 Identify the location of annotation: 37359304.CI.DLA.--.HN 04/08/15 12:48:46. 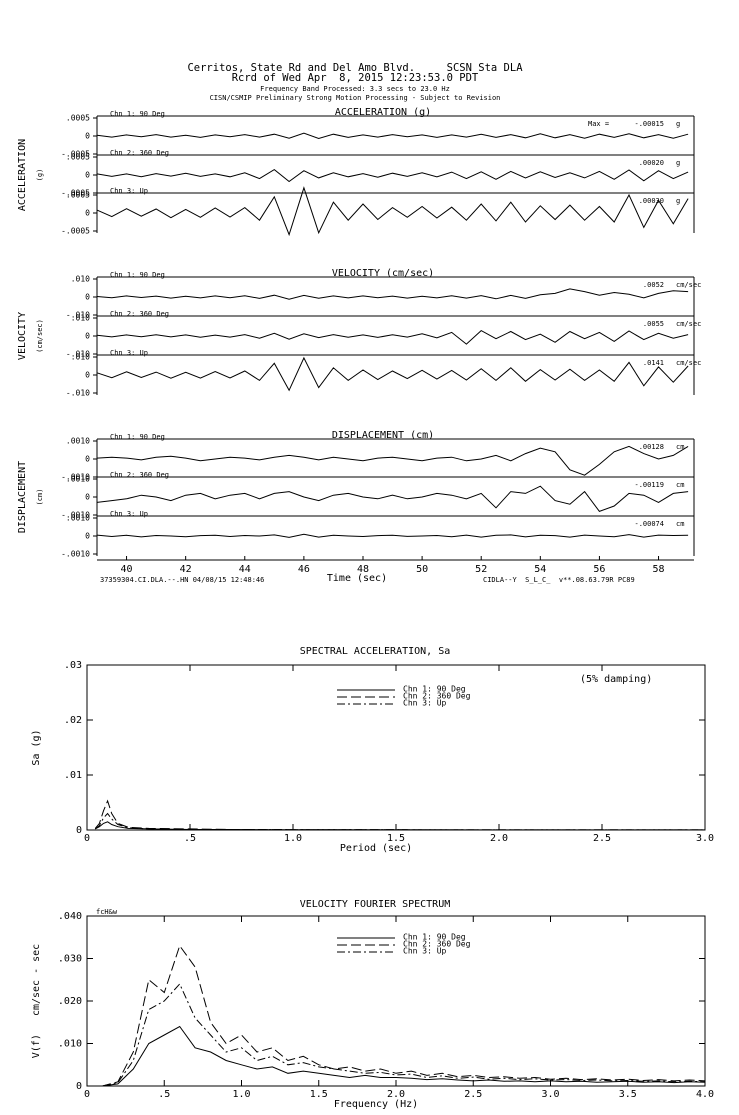
(182, 580).